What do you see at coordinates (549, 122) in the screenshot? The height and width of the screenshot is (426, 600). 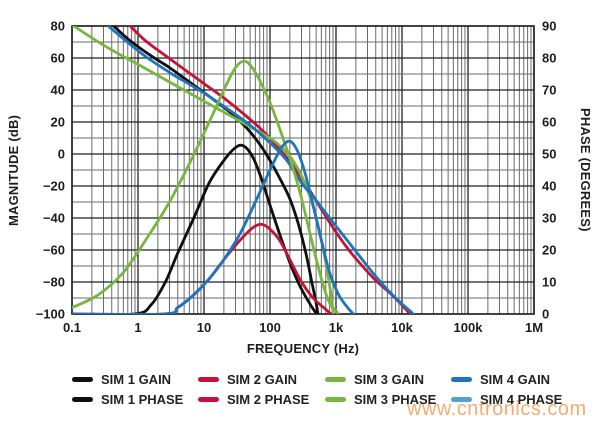 I see `y-right-tick-label: 60` at bounding box center [549, 122].